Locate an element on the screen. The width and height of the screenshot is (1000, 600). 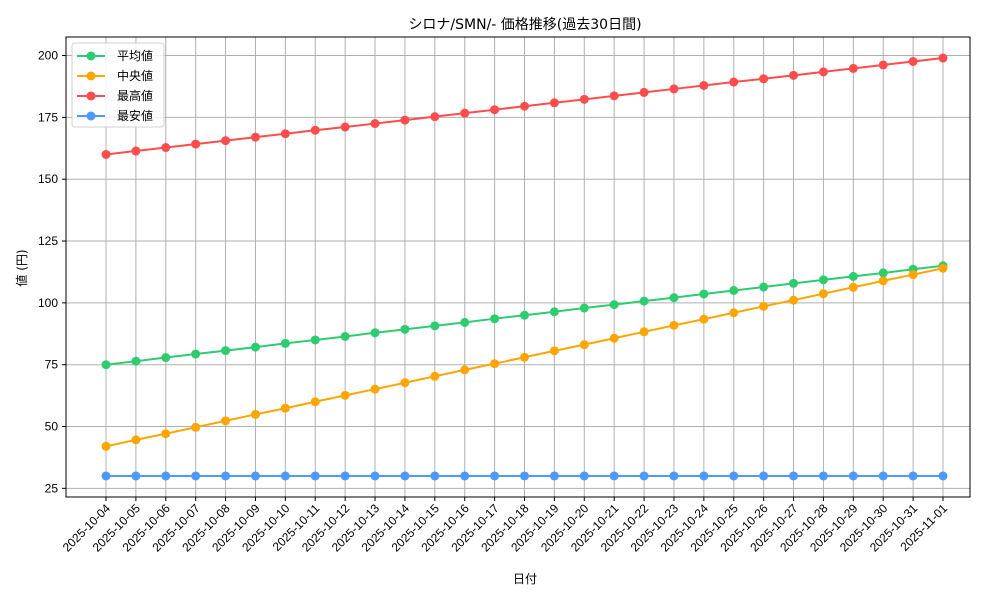
legend-label: 最安値 is located at coordinates (135, 115).